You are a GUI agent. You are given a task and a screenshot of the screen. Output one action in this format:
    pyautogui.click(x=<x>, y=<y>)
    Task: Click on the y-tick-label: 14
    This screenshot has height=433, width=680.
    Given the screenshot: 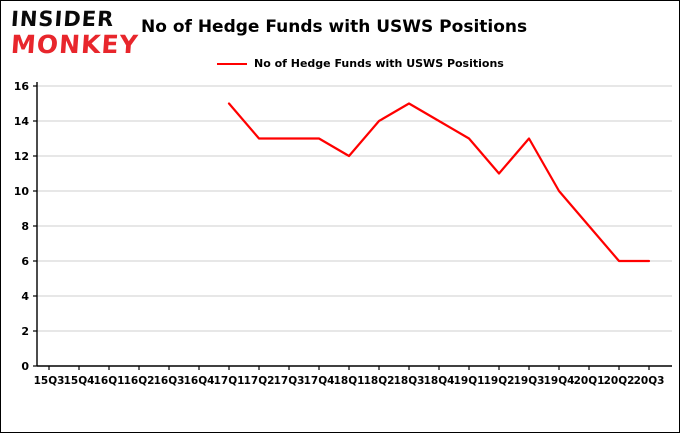 What is the action you would take?
    pyautogui.click(x=22, y=121)
    